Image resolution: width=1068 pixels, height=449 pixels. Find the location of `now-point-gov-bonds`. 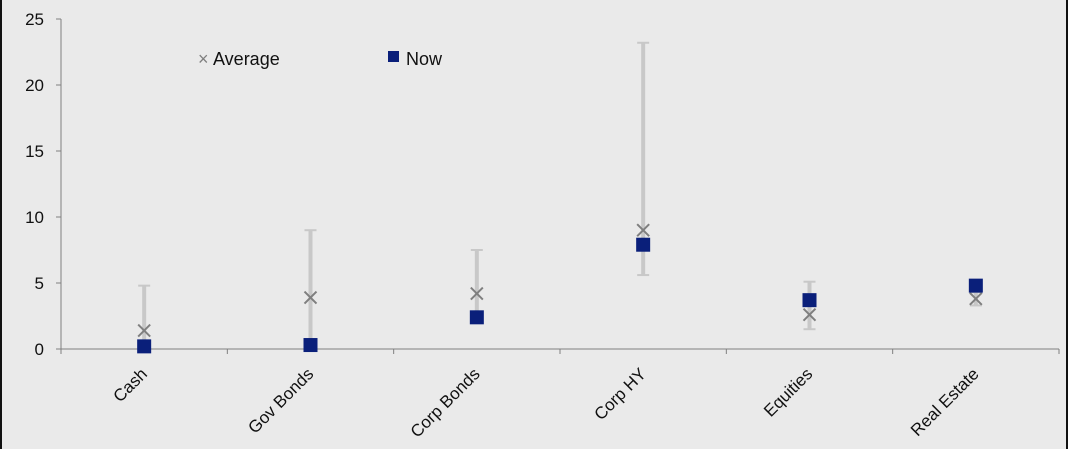

now-point-gov-bonds is located at coordinates (310, 345).